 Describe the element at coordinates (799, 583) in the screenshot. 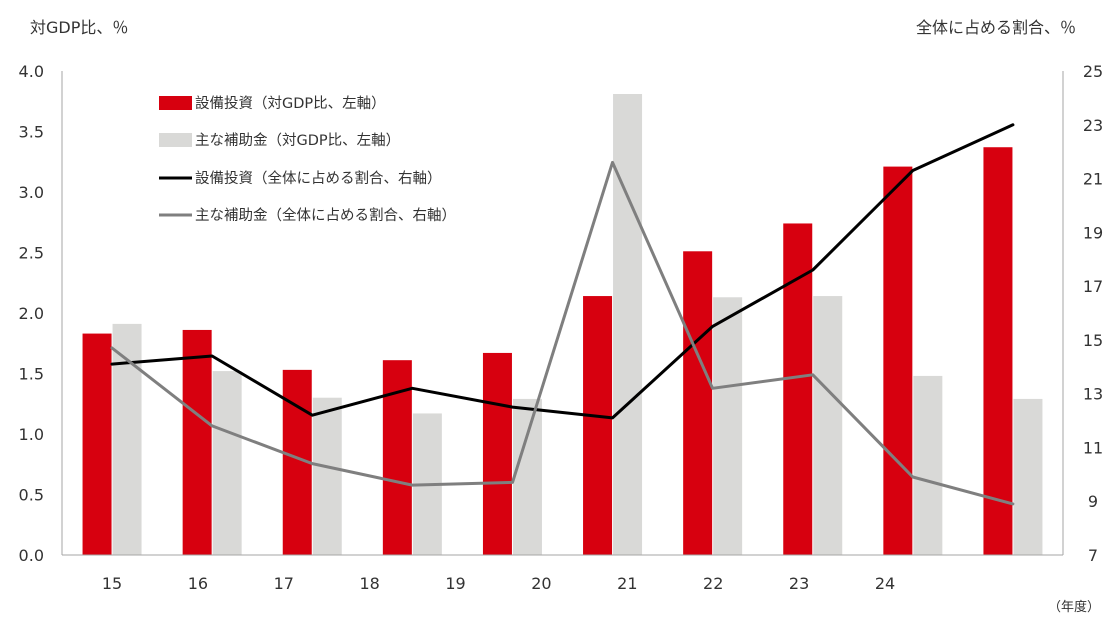

I see `x-tick-label: 23` at that location.